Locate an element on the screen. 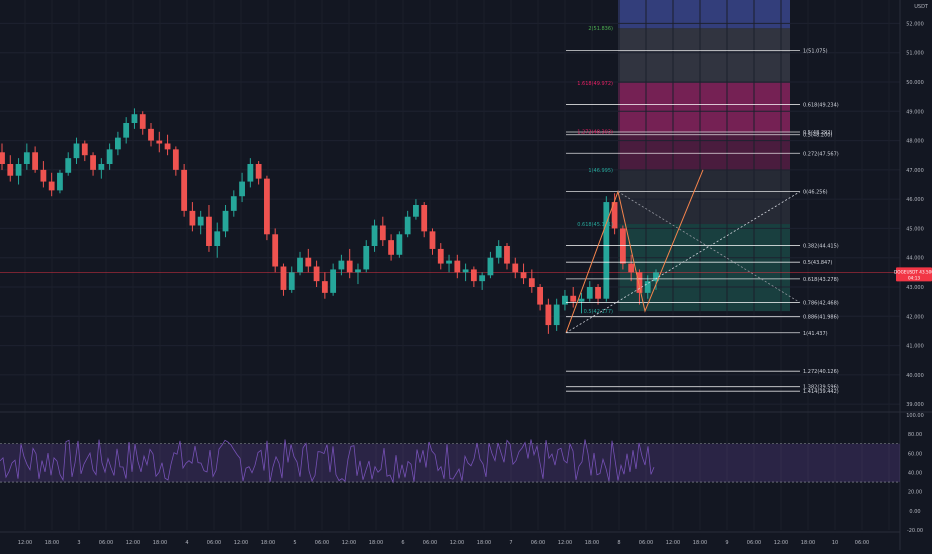  rsi-line is located at coordinates (327, 461).